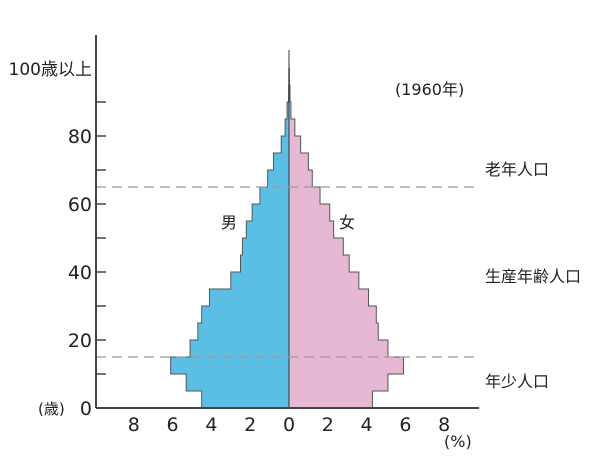 This screenshot has height=461, width=600. I want to click on y-tick-label: 60, so click(80, 205).